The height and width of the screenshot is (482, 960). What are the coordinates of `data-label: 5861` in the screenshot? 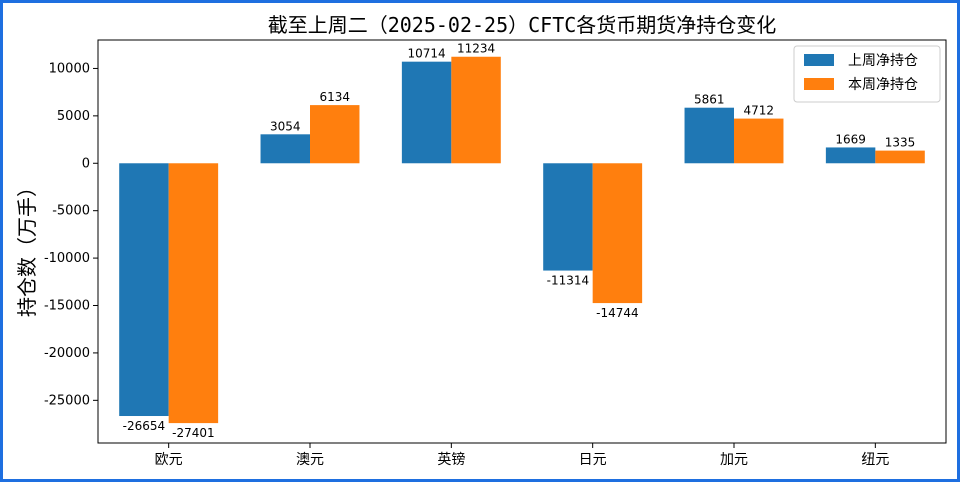 It's located at (709, 100).